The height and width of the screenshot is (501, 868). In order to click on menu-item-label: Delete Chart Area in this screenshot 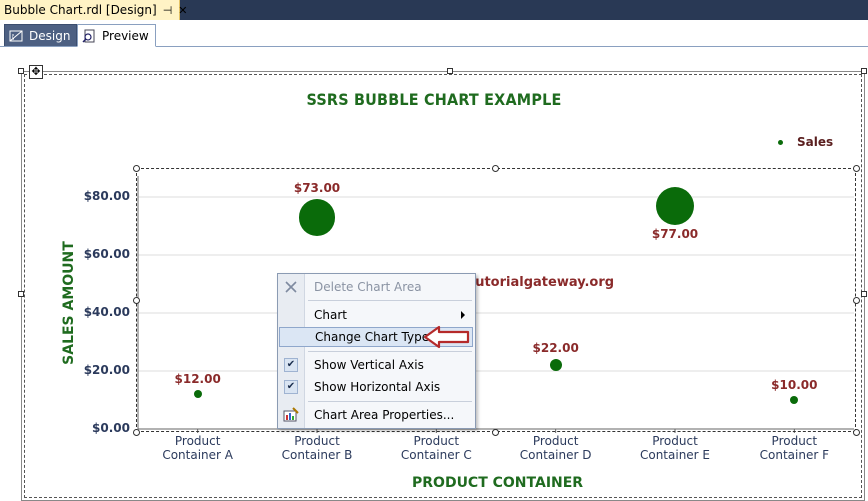, I will do `click(368, 287)`.